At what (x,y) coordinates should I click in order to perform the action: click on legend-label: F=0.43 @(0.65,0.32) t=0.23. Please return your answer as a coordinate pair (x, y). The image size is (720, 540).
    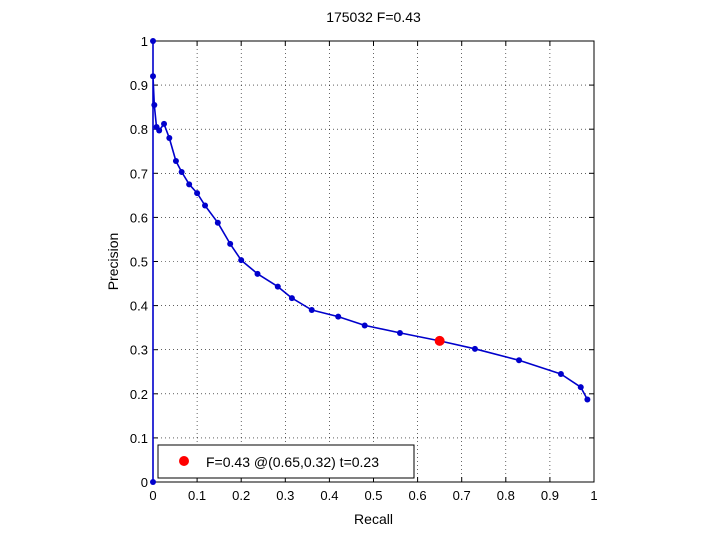
    Looking at the image, I should click on (292, 462).